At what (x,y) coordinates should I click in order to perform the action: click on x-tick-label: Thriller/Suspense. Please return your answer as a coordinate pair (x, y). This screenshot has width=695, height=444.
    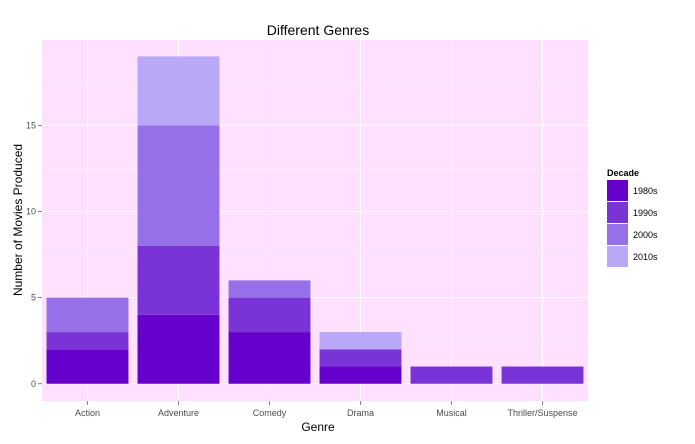
    Looking at the image, I should click on (542, 413).